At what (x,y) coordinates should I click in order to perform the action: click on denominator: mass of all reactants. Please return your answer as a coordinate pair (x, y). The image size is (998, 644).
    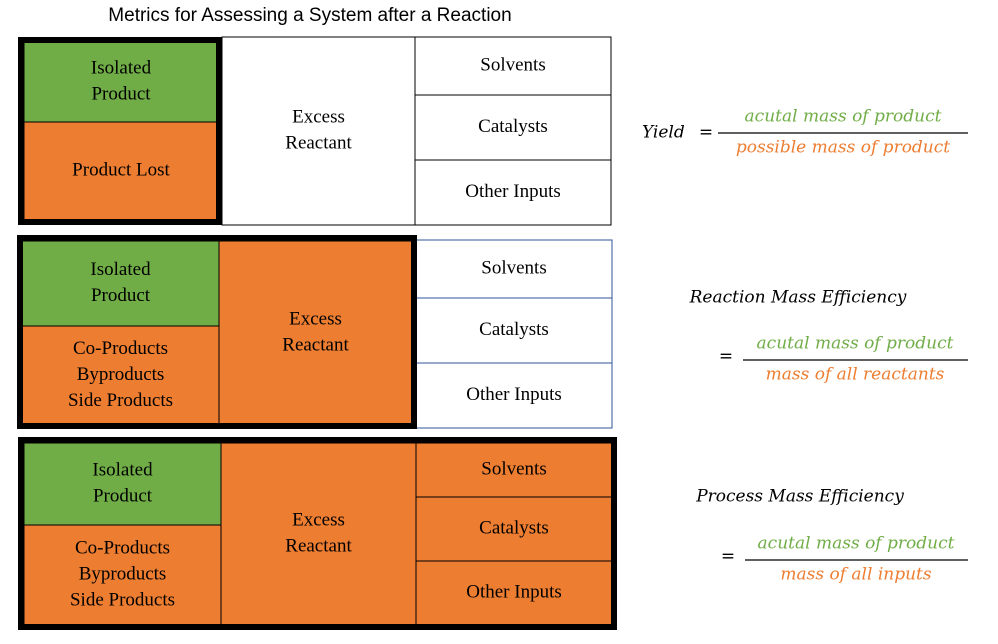
    Looking at the image, I should click on (855, 375).